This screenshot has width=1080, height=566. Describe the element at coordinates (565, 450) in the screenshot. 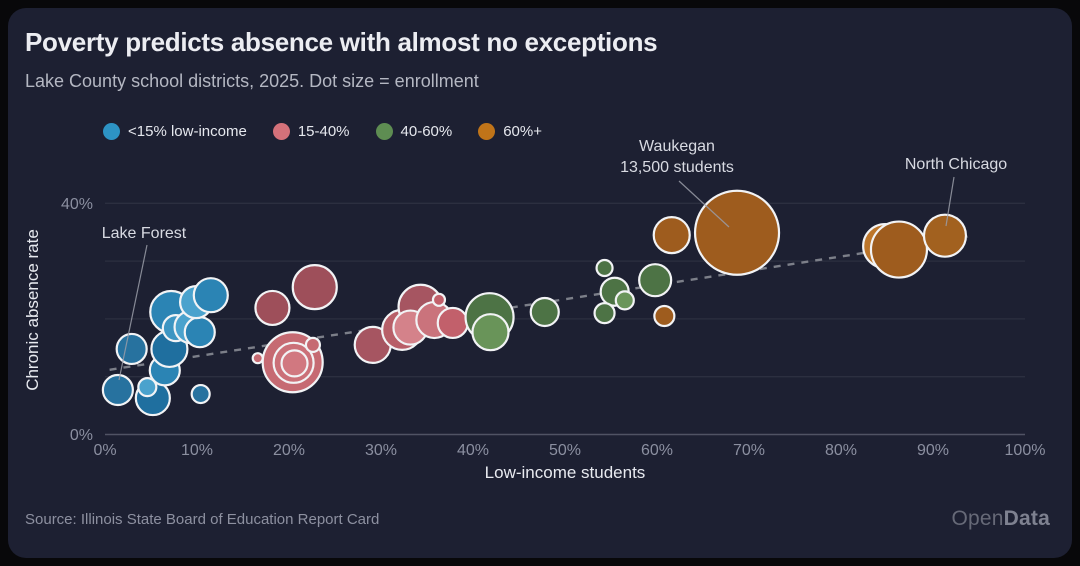

I see `x-tick-label: 50%` at that location.